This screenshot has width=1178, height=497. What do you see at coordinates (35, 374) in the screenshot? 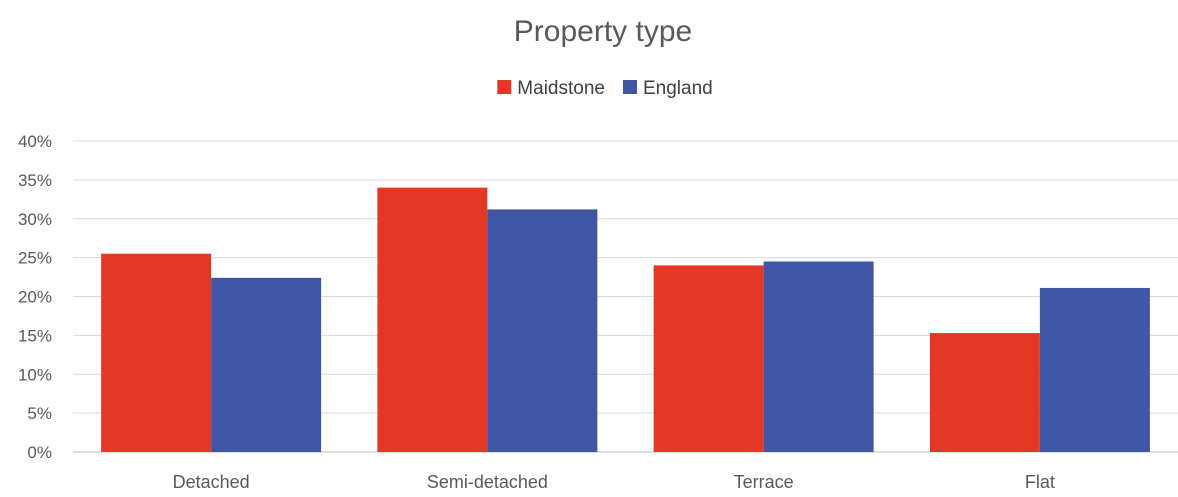
I see `y-tick-label: 10%` at bounding box center [35, 374].